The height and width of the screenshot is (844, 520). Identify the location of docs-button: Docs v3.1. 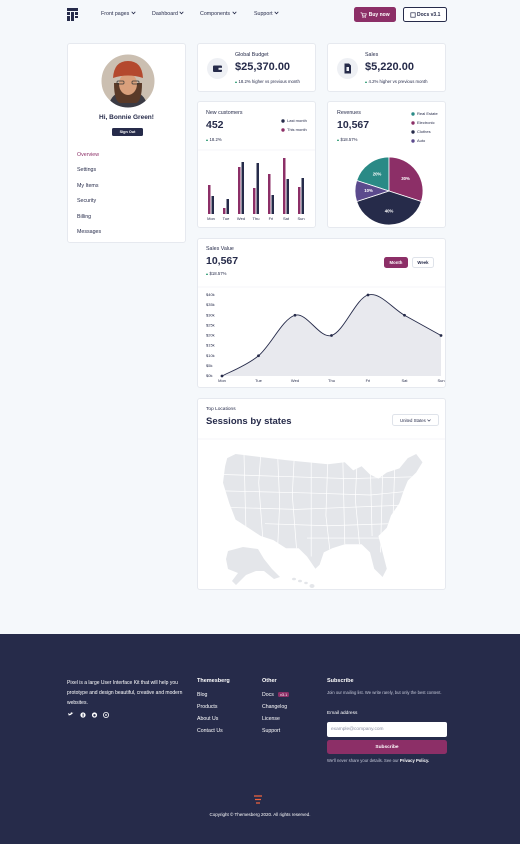
(425, 14).